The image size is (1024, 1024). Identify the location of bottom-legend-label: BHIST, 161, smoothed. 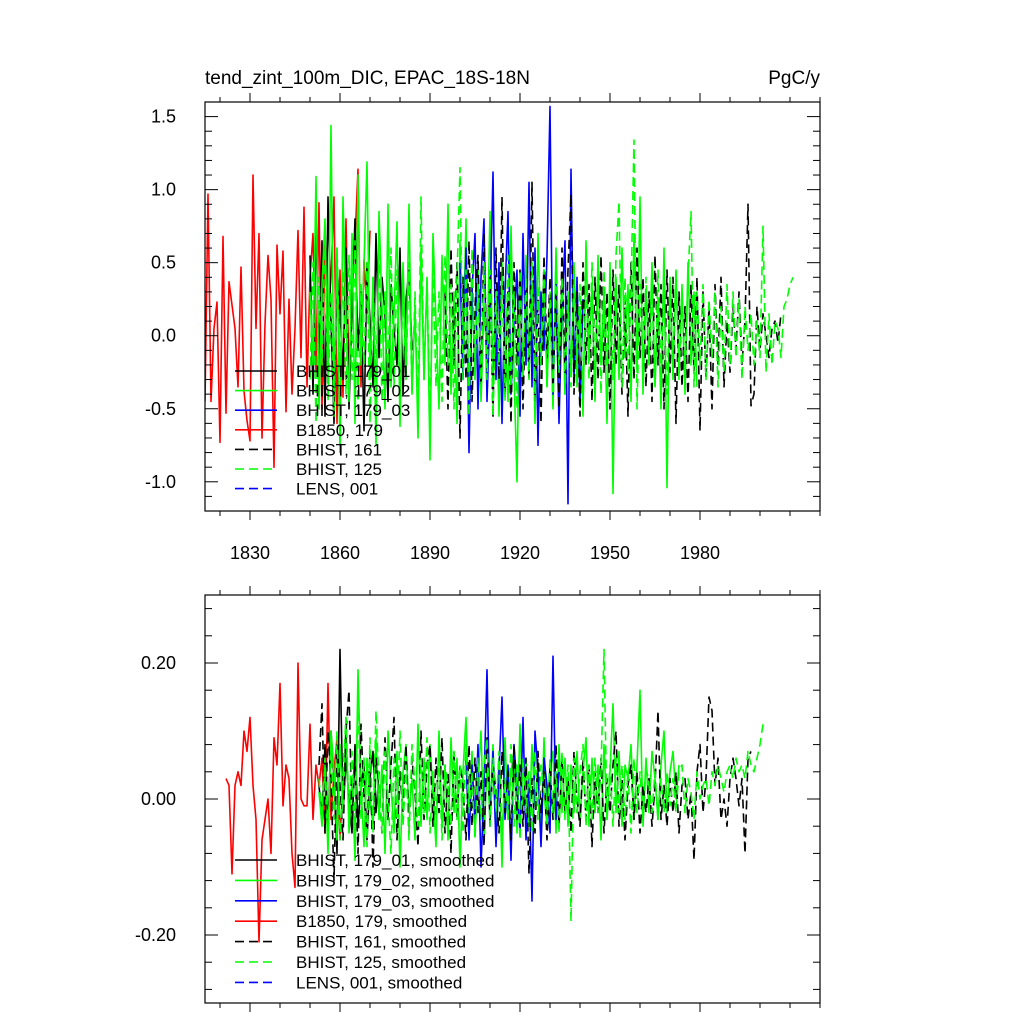
(381, 942).